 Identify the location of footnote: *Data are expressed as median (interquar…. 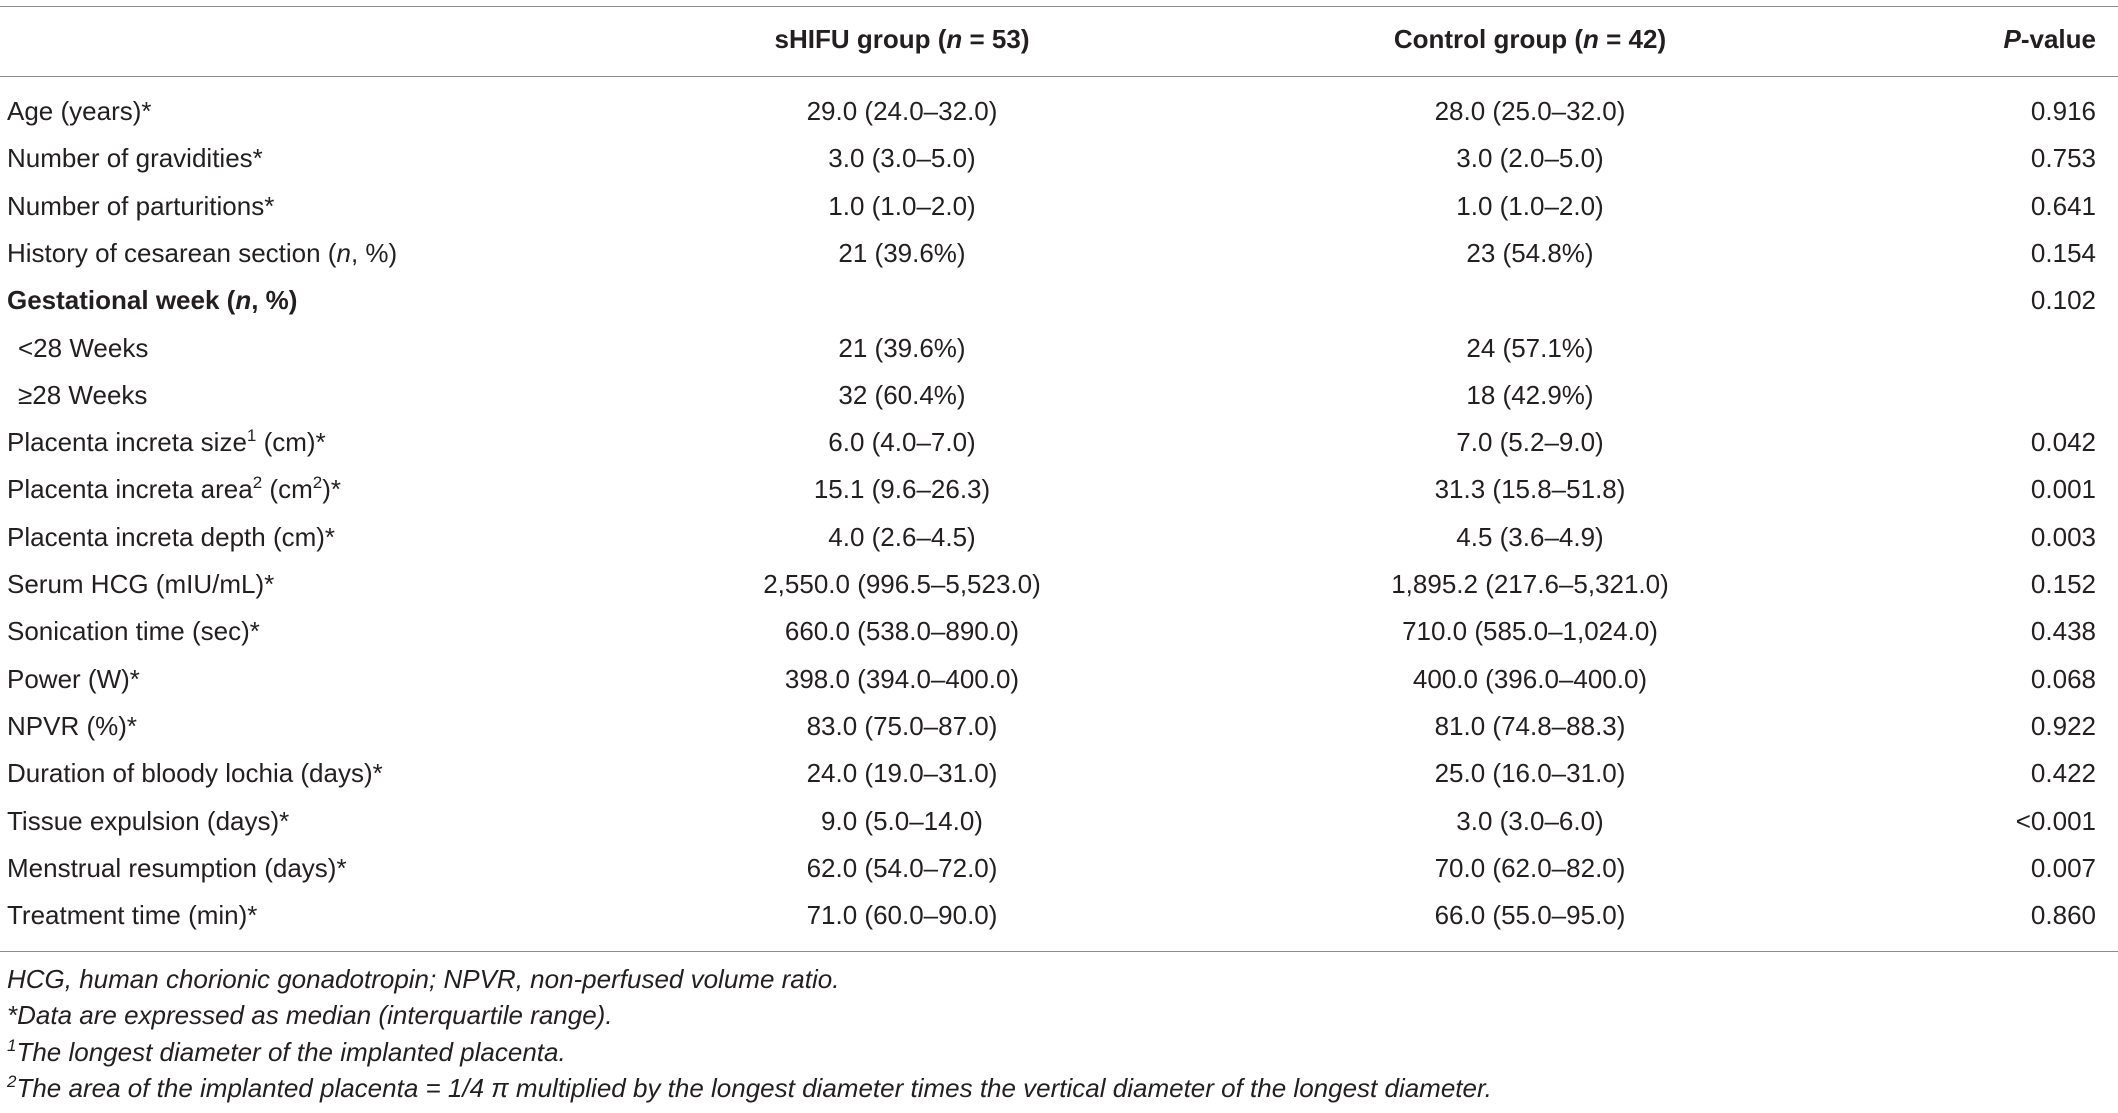
(310, 1015).